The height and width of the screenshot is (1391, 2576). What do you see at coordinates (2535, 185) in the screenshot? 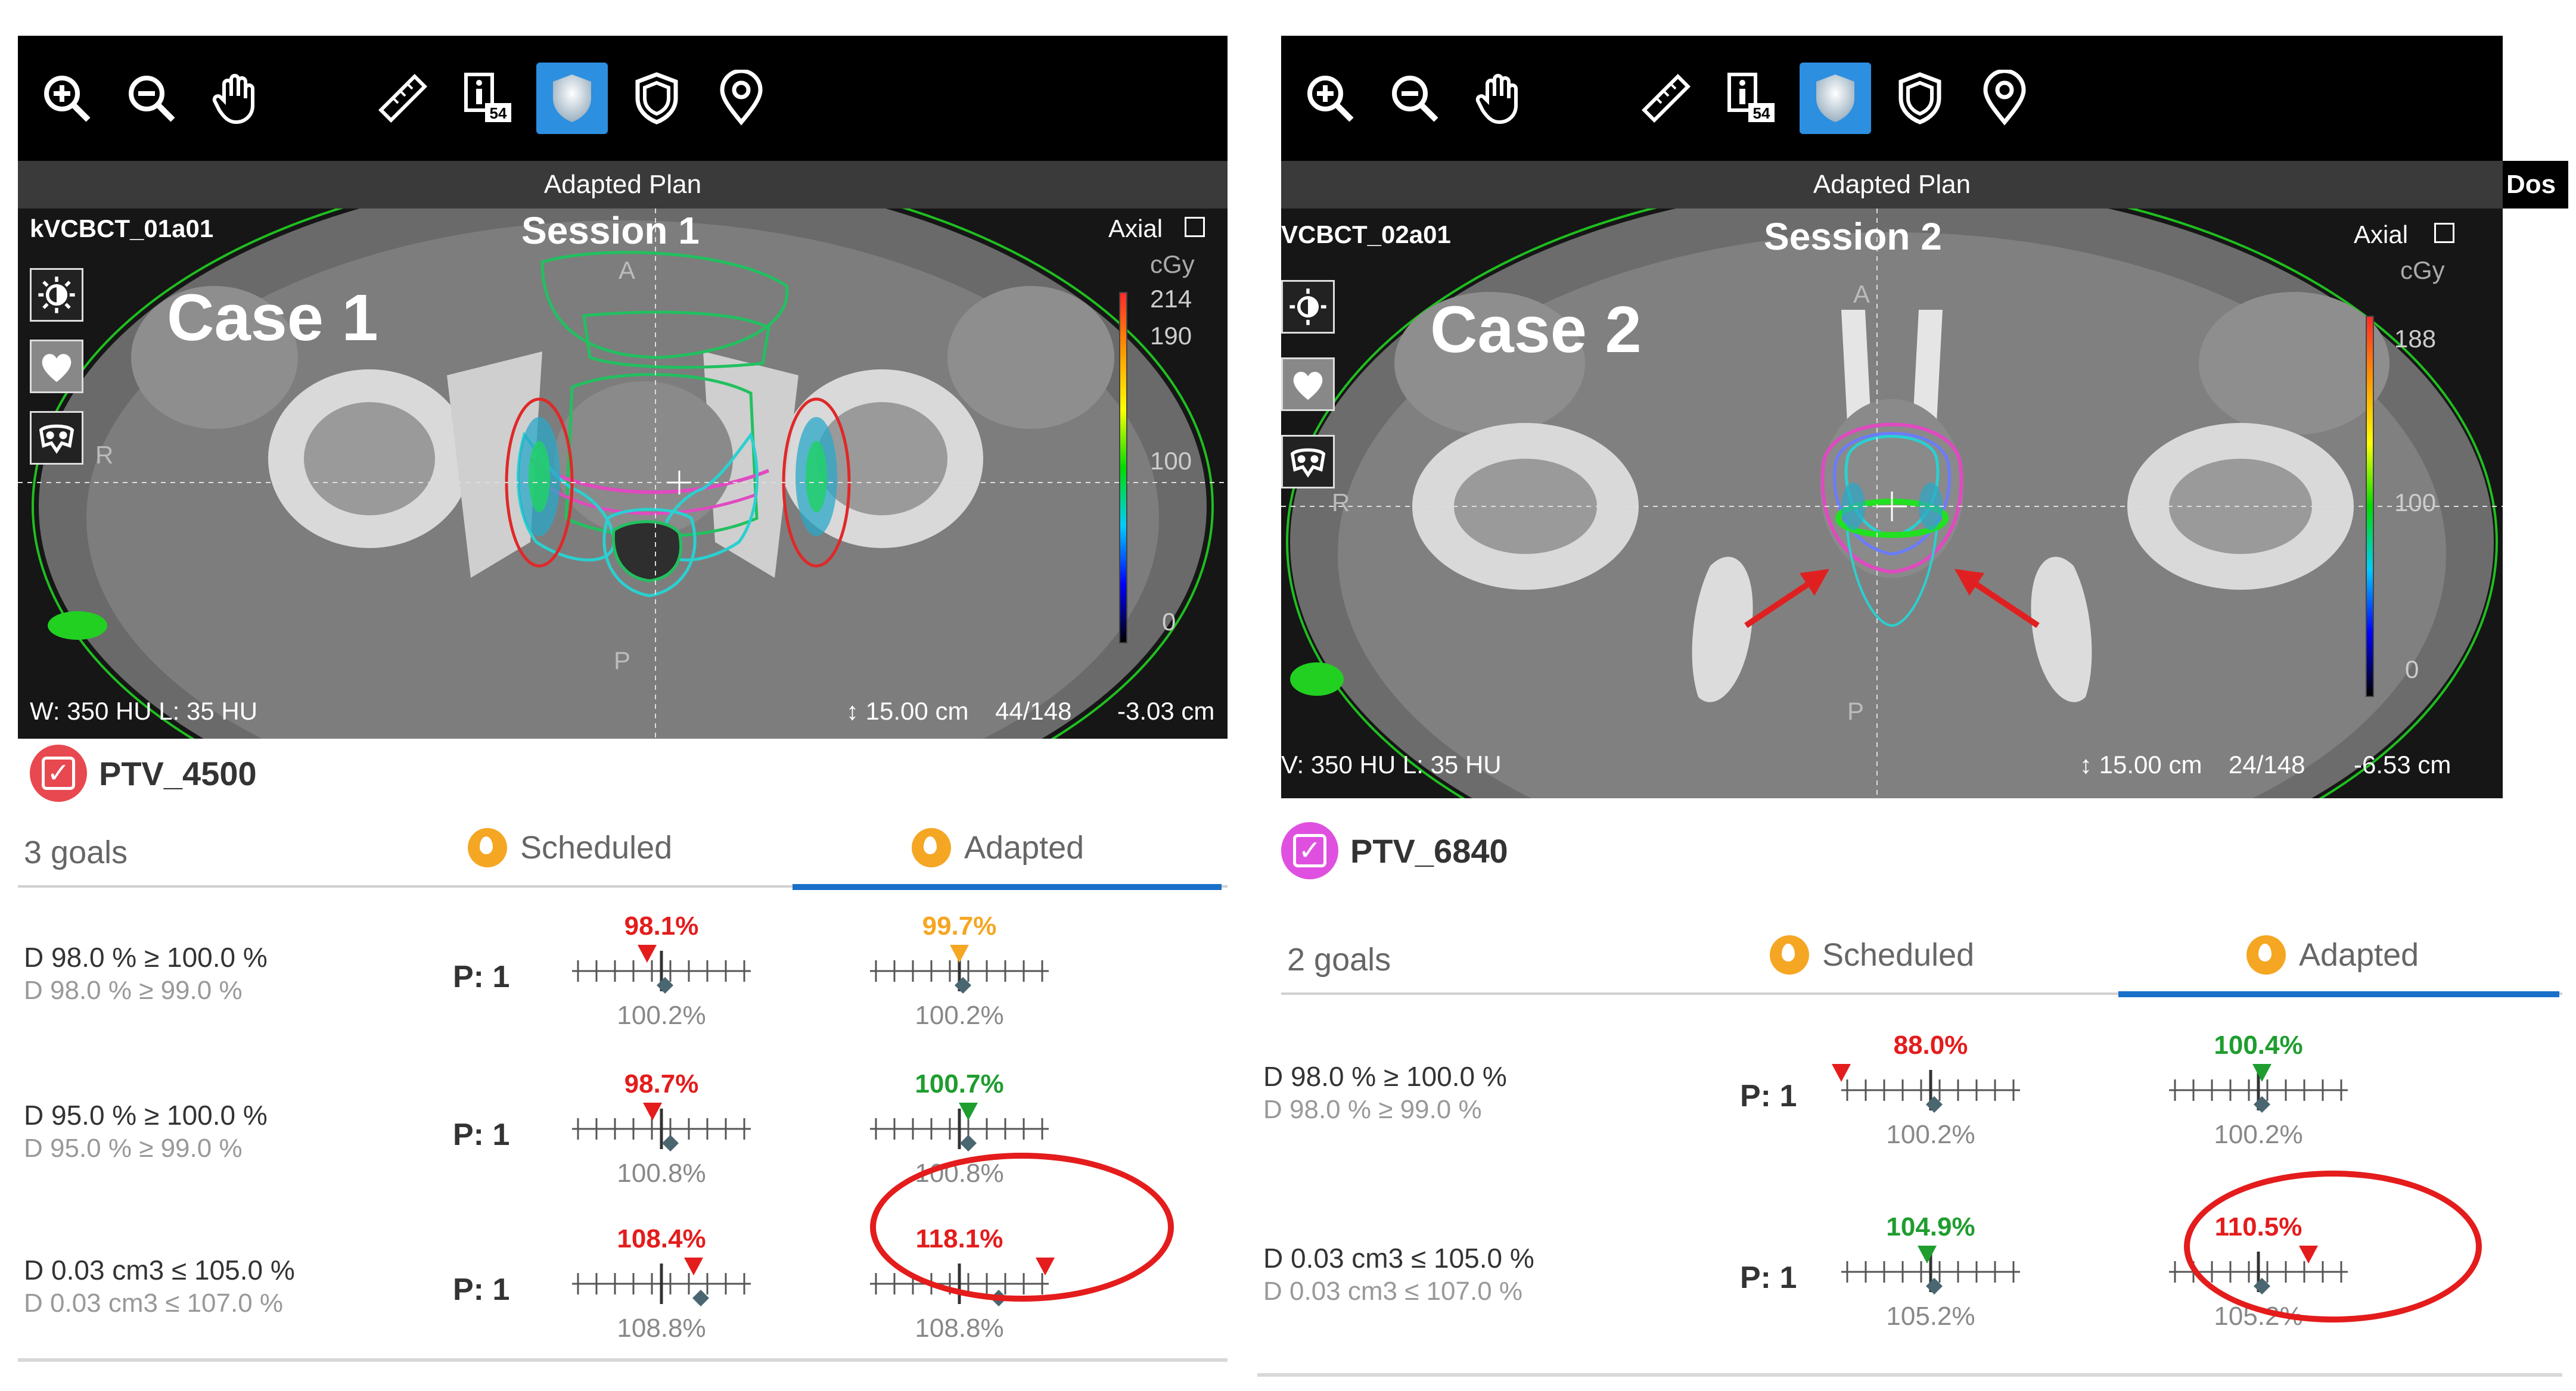
I see `dose-panel-tab: Dos` at bounding box center [2535, 185].